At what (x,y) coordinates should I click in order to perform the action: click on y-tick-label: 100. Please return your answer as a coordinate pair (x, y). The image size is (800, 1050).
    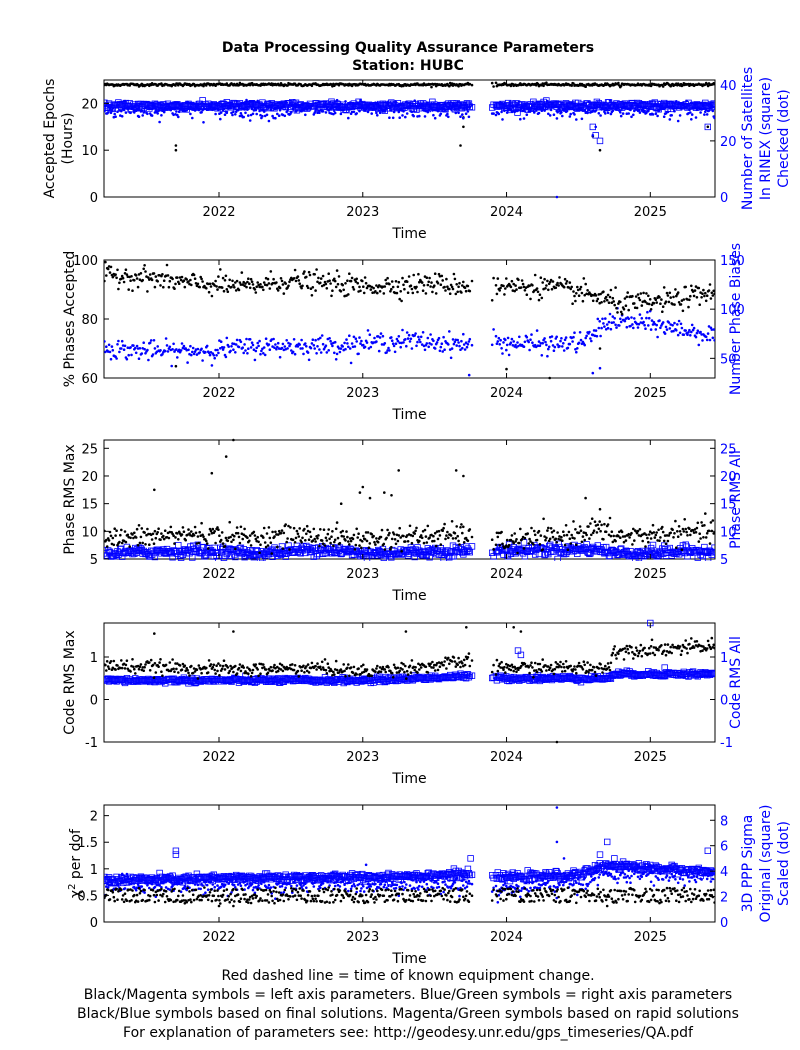
    Looking at the image, I should click on (85, 261).